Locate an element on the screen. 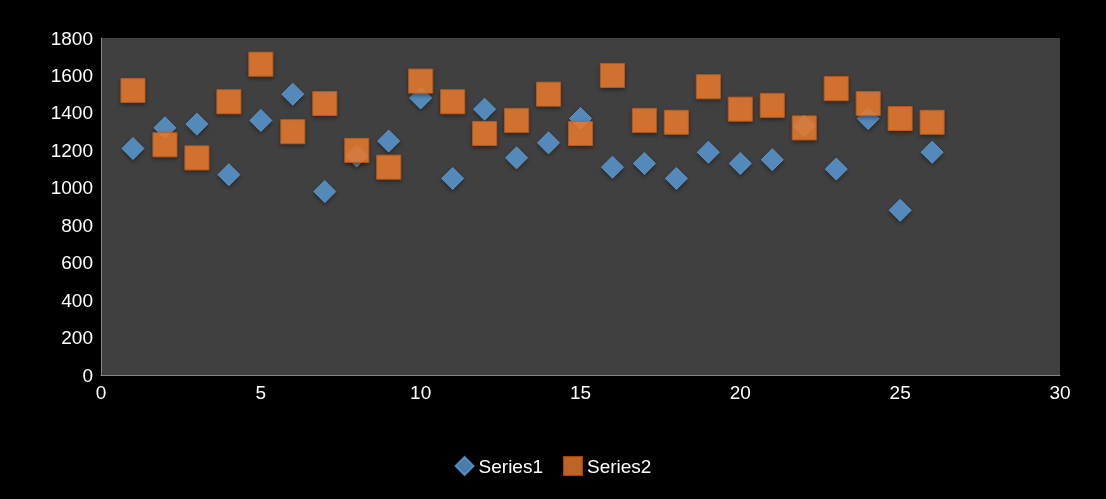  y-tick-label: 1400 is located at coordinates (71, 113).